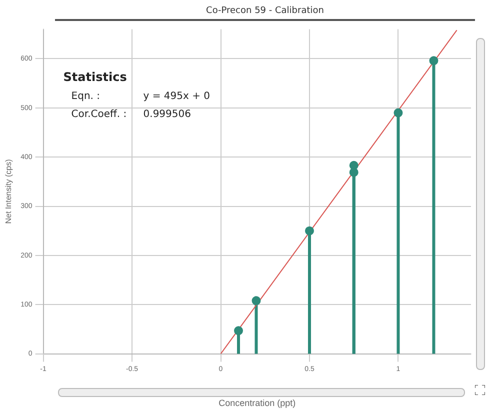 Image resolution: width=489 pixels, height=413 pixels. Describe the element at coordinates (265, 13) in the screenshot. I see `chart-title: Co-Precon 59 - Calibration` at that location.